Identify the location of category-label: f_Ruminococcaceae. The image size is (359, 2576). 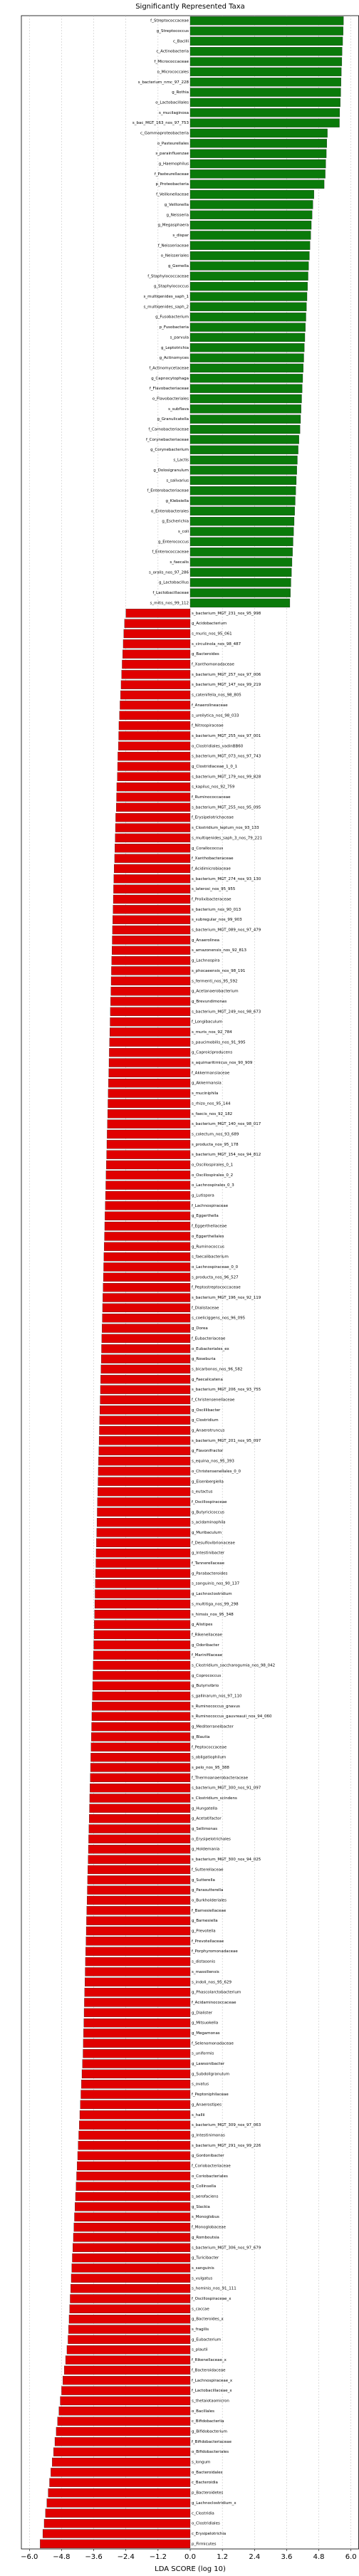
(211, 797).